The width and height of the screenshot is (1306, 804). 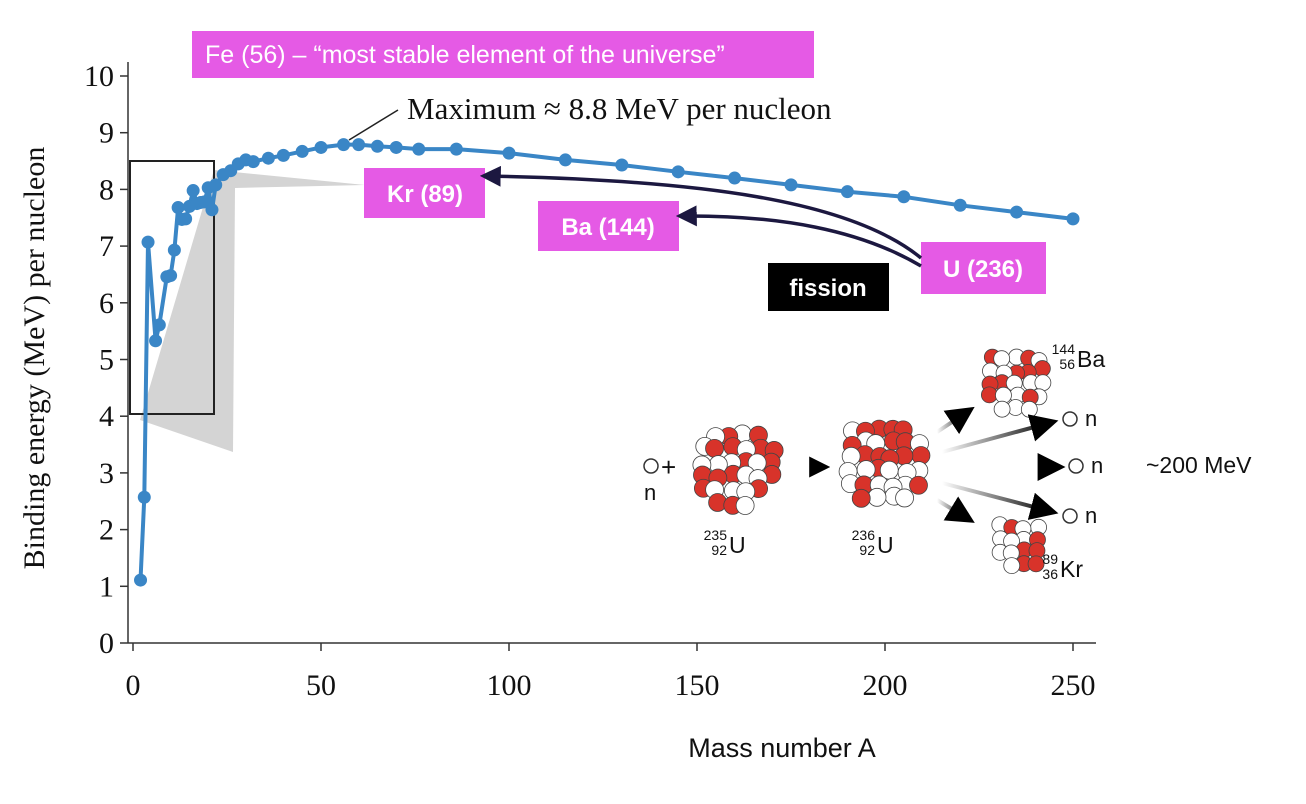 What do you see at coordinates (106, 530) in the screenshot?
I see `y-tick-label: 2` at bounding box center [106, 530].